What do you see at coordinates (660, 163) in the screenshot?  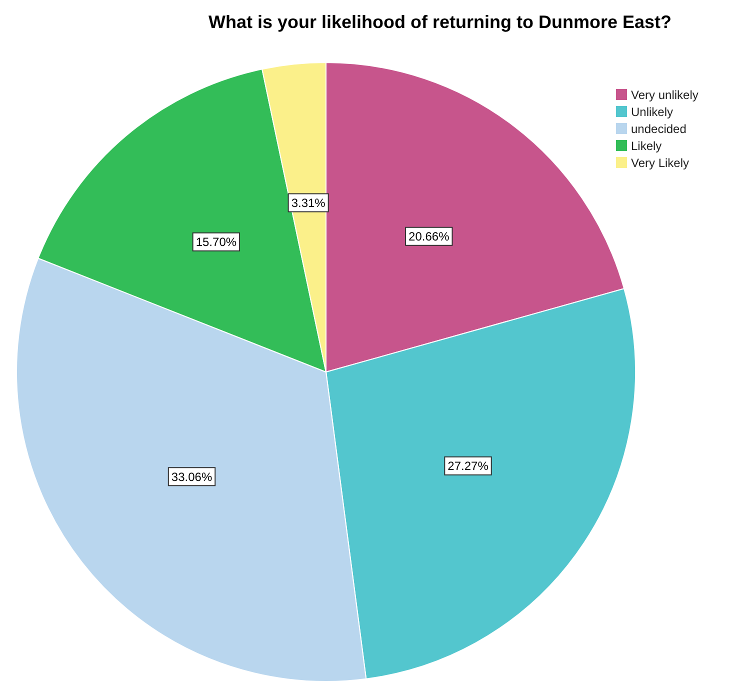 I see `legend-label: Very Likely` at bounding box center [660, 163].